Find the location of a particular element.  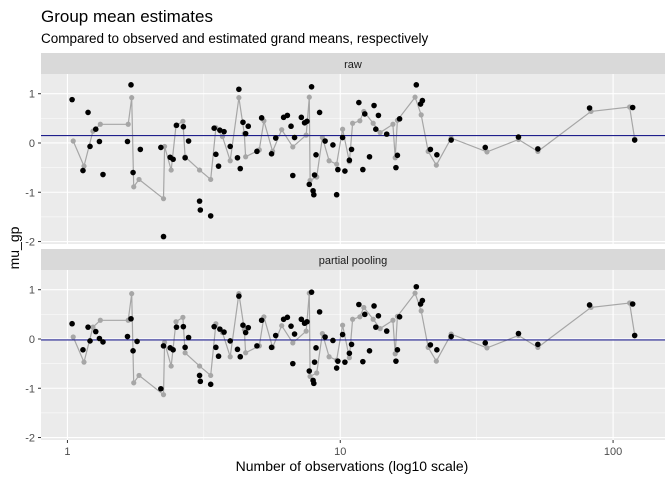

y-tick-label: -1 is located at coordinates (30, 193).